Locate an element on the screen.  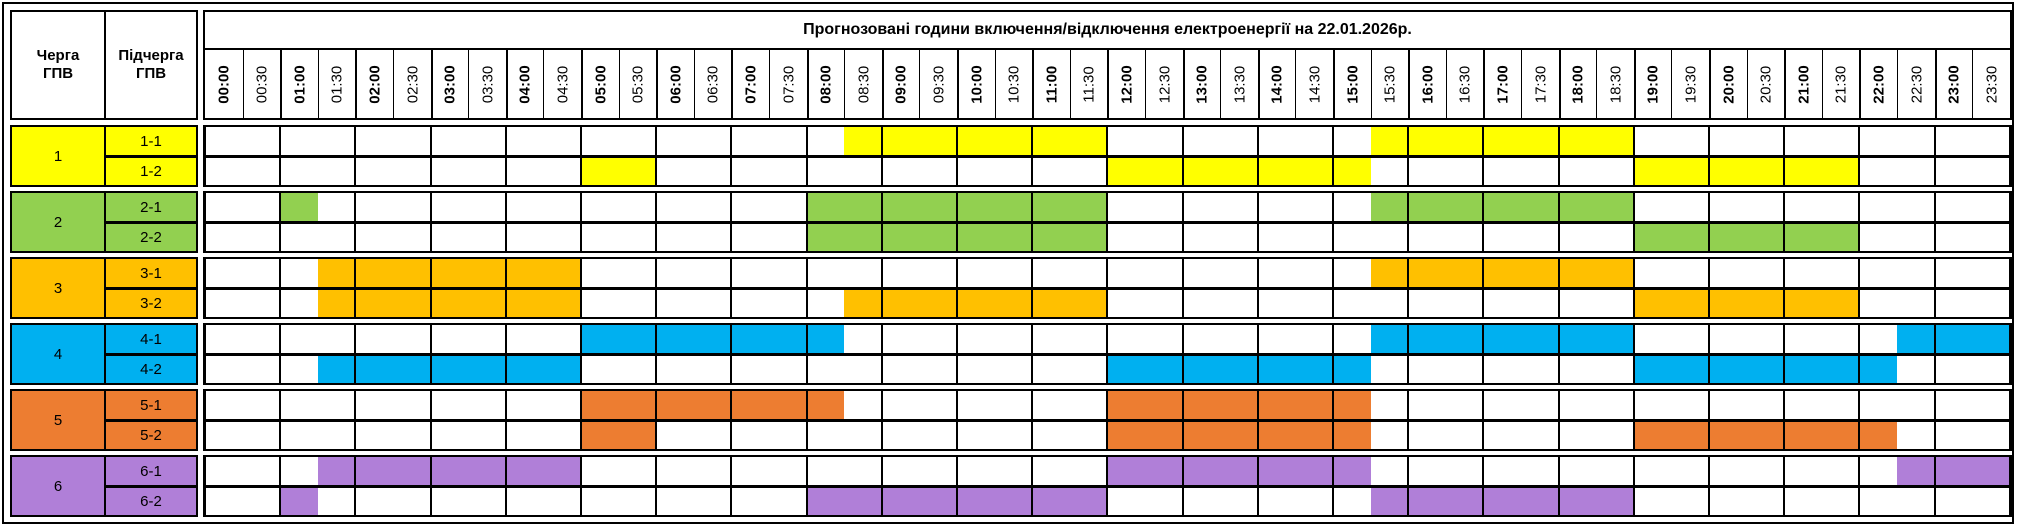
time-slot-text: 18:00 is located at coordinates (1578, 84).